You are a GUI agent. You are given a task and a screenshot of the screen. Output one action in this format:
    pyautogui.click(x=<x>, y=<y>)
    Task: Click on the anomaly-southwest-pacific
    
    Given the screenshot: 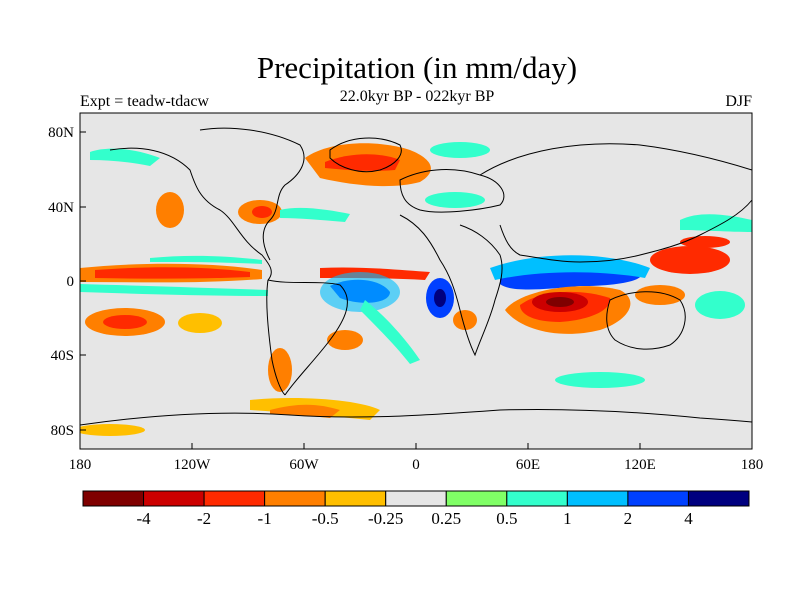 What is the action you would take?
    pyautogui.click(x=720, y=305)
    